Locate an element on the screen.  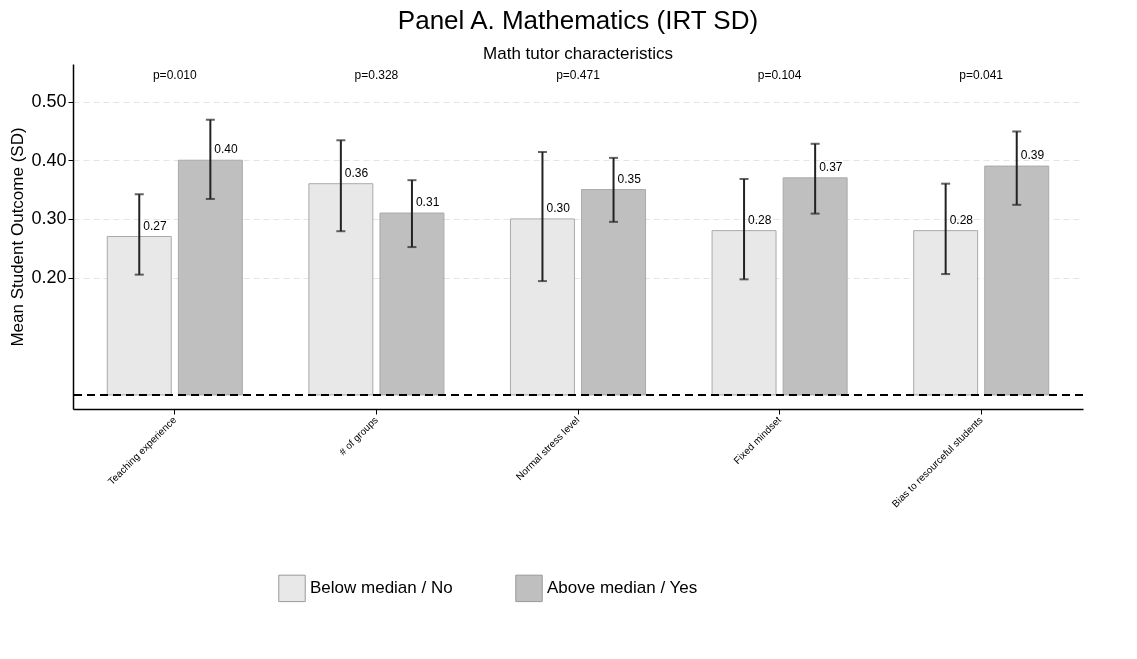
y-axis-title: Mean Student Outcome (SD) is located at coordinates (18, 237).